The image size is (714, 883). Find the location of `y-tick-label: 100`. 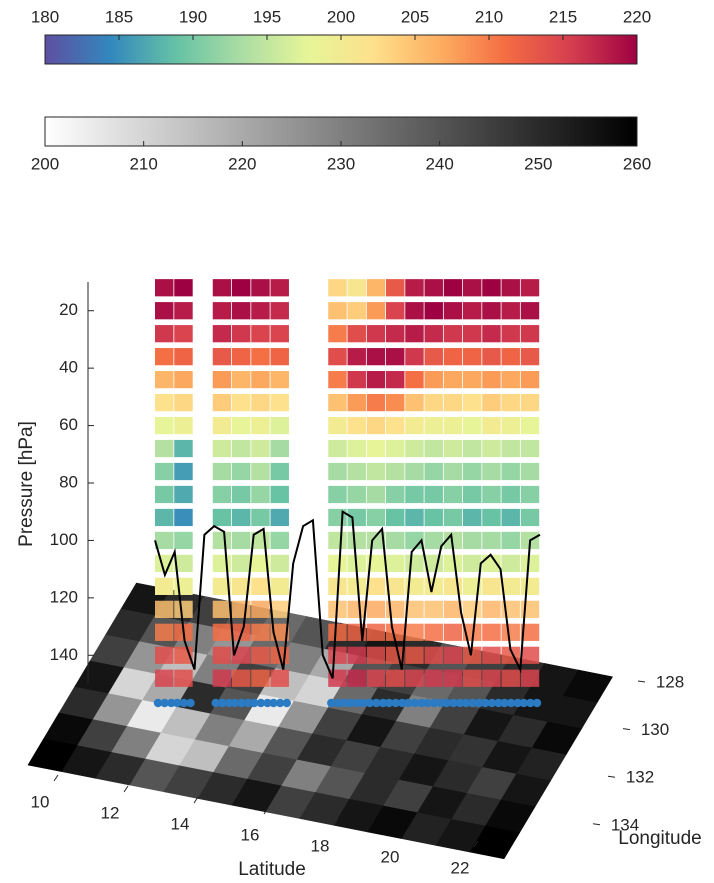

y-tick-label: 100 is located at coordinates (64, 539).